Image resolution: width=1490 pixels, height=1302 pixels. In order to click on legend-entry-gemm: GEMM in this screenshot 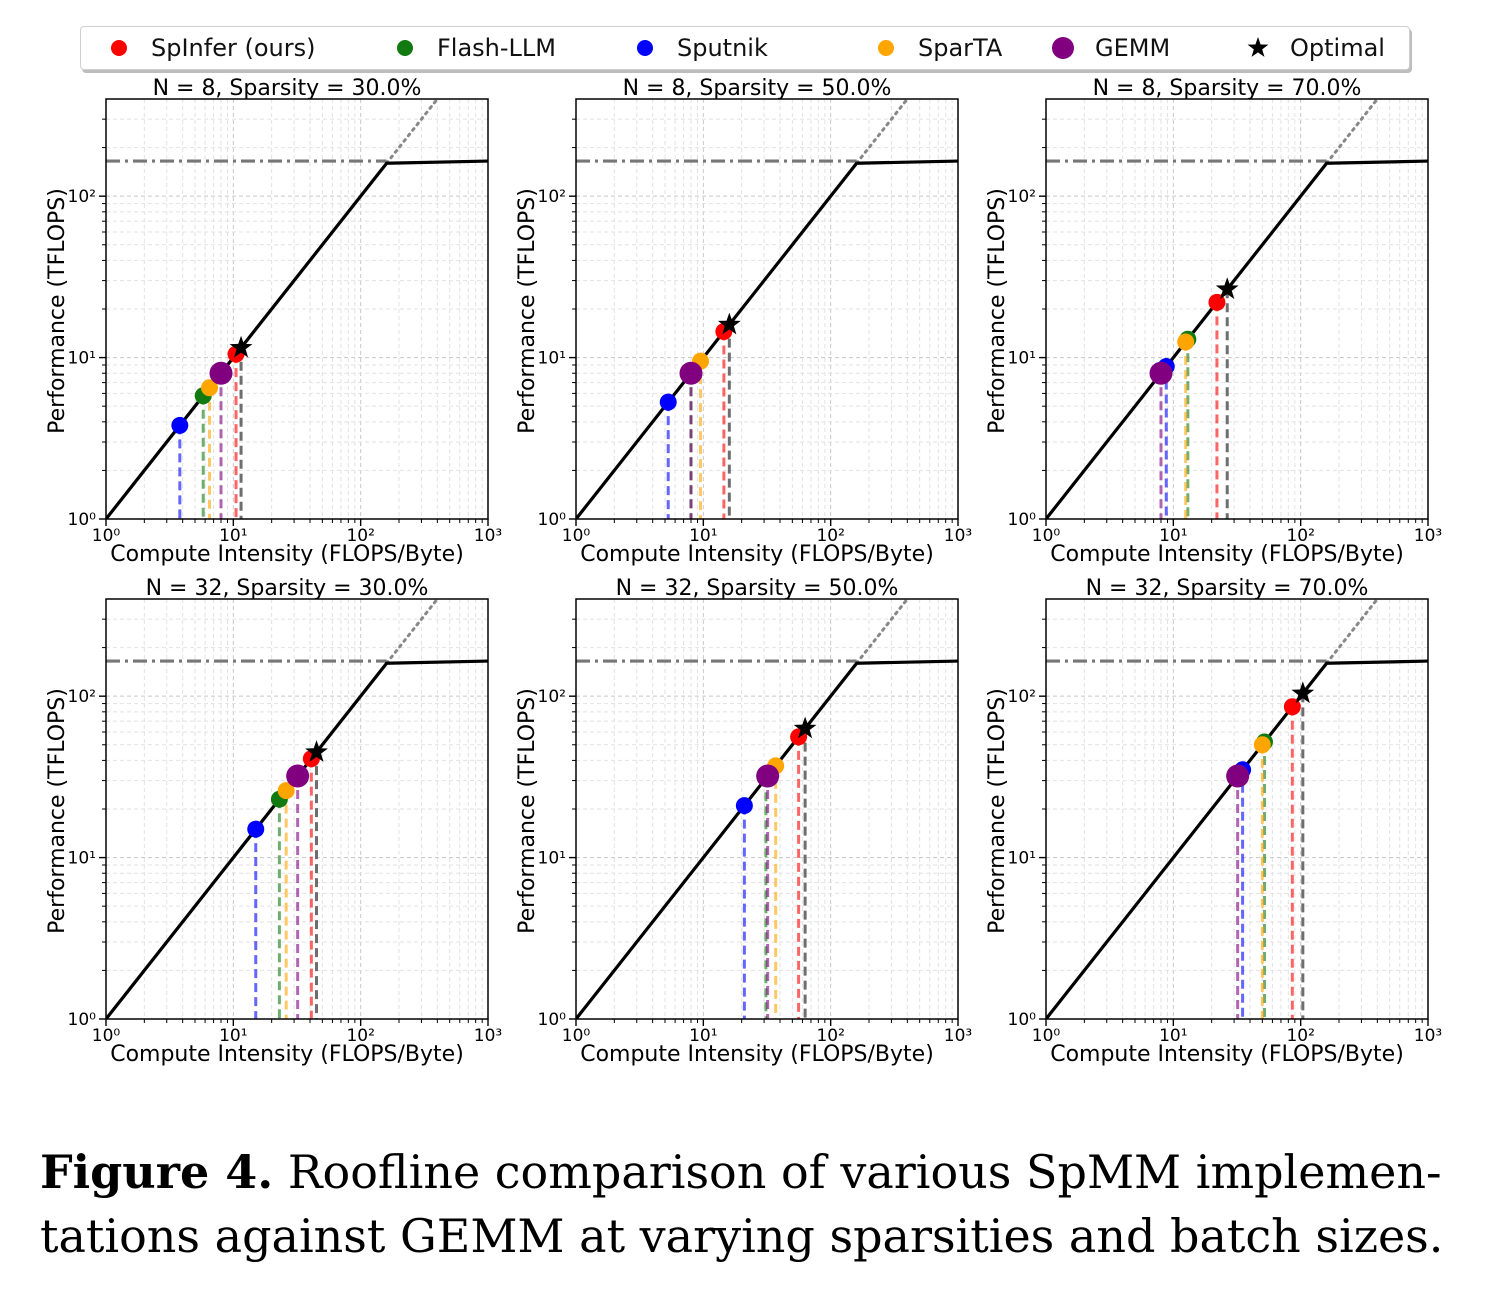, I will do `click(1110, 48)`.